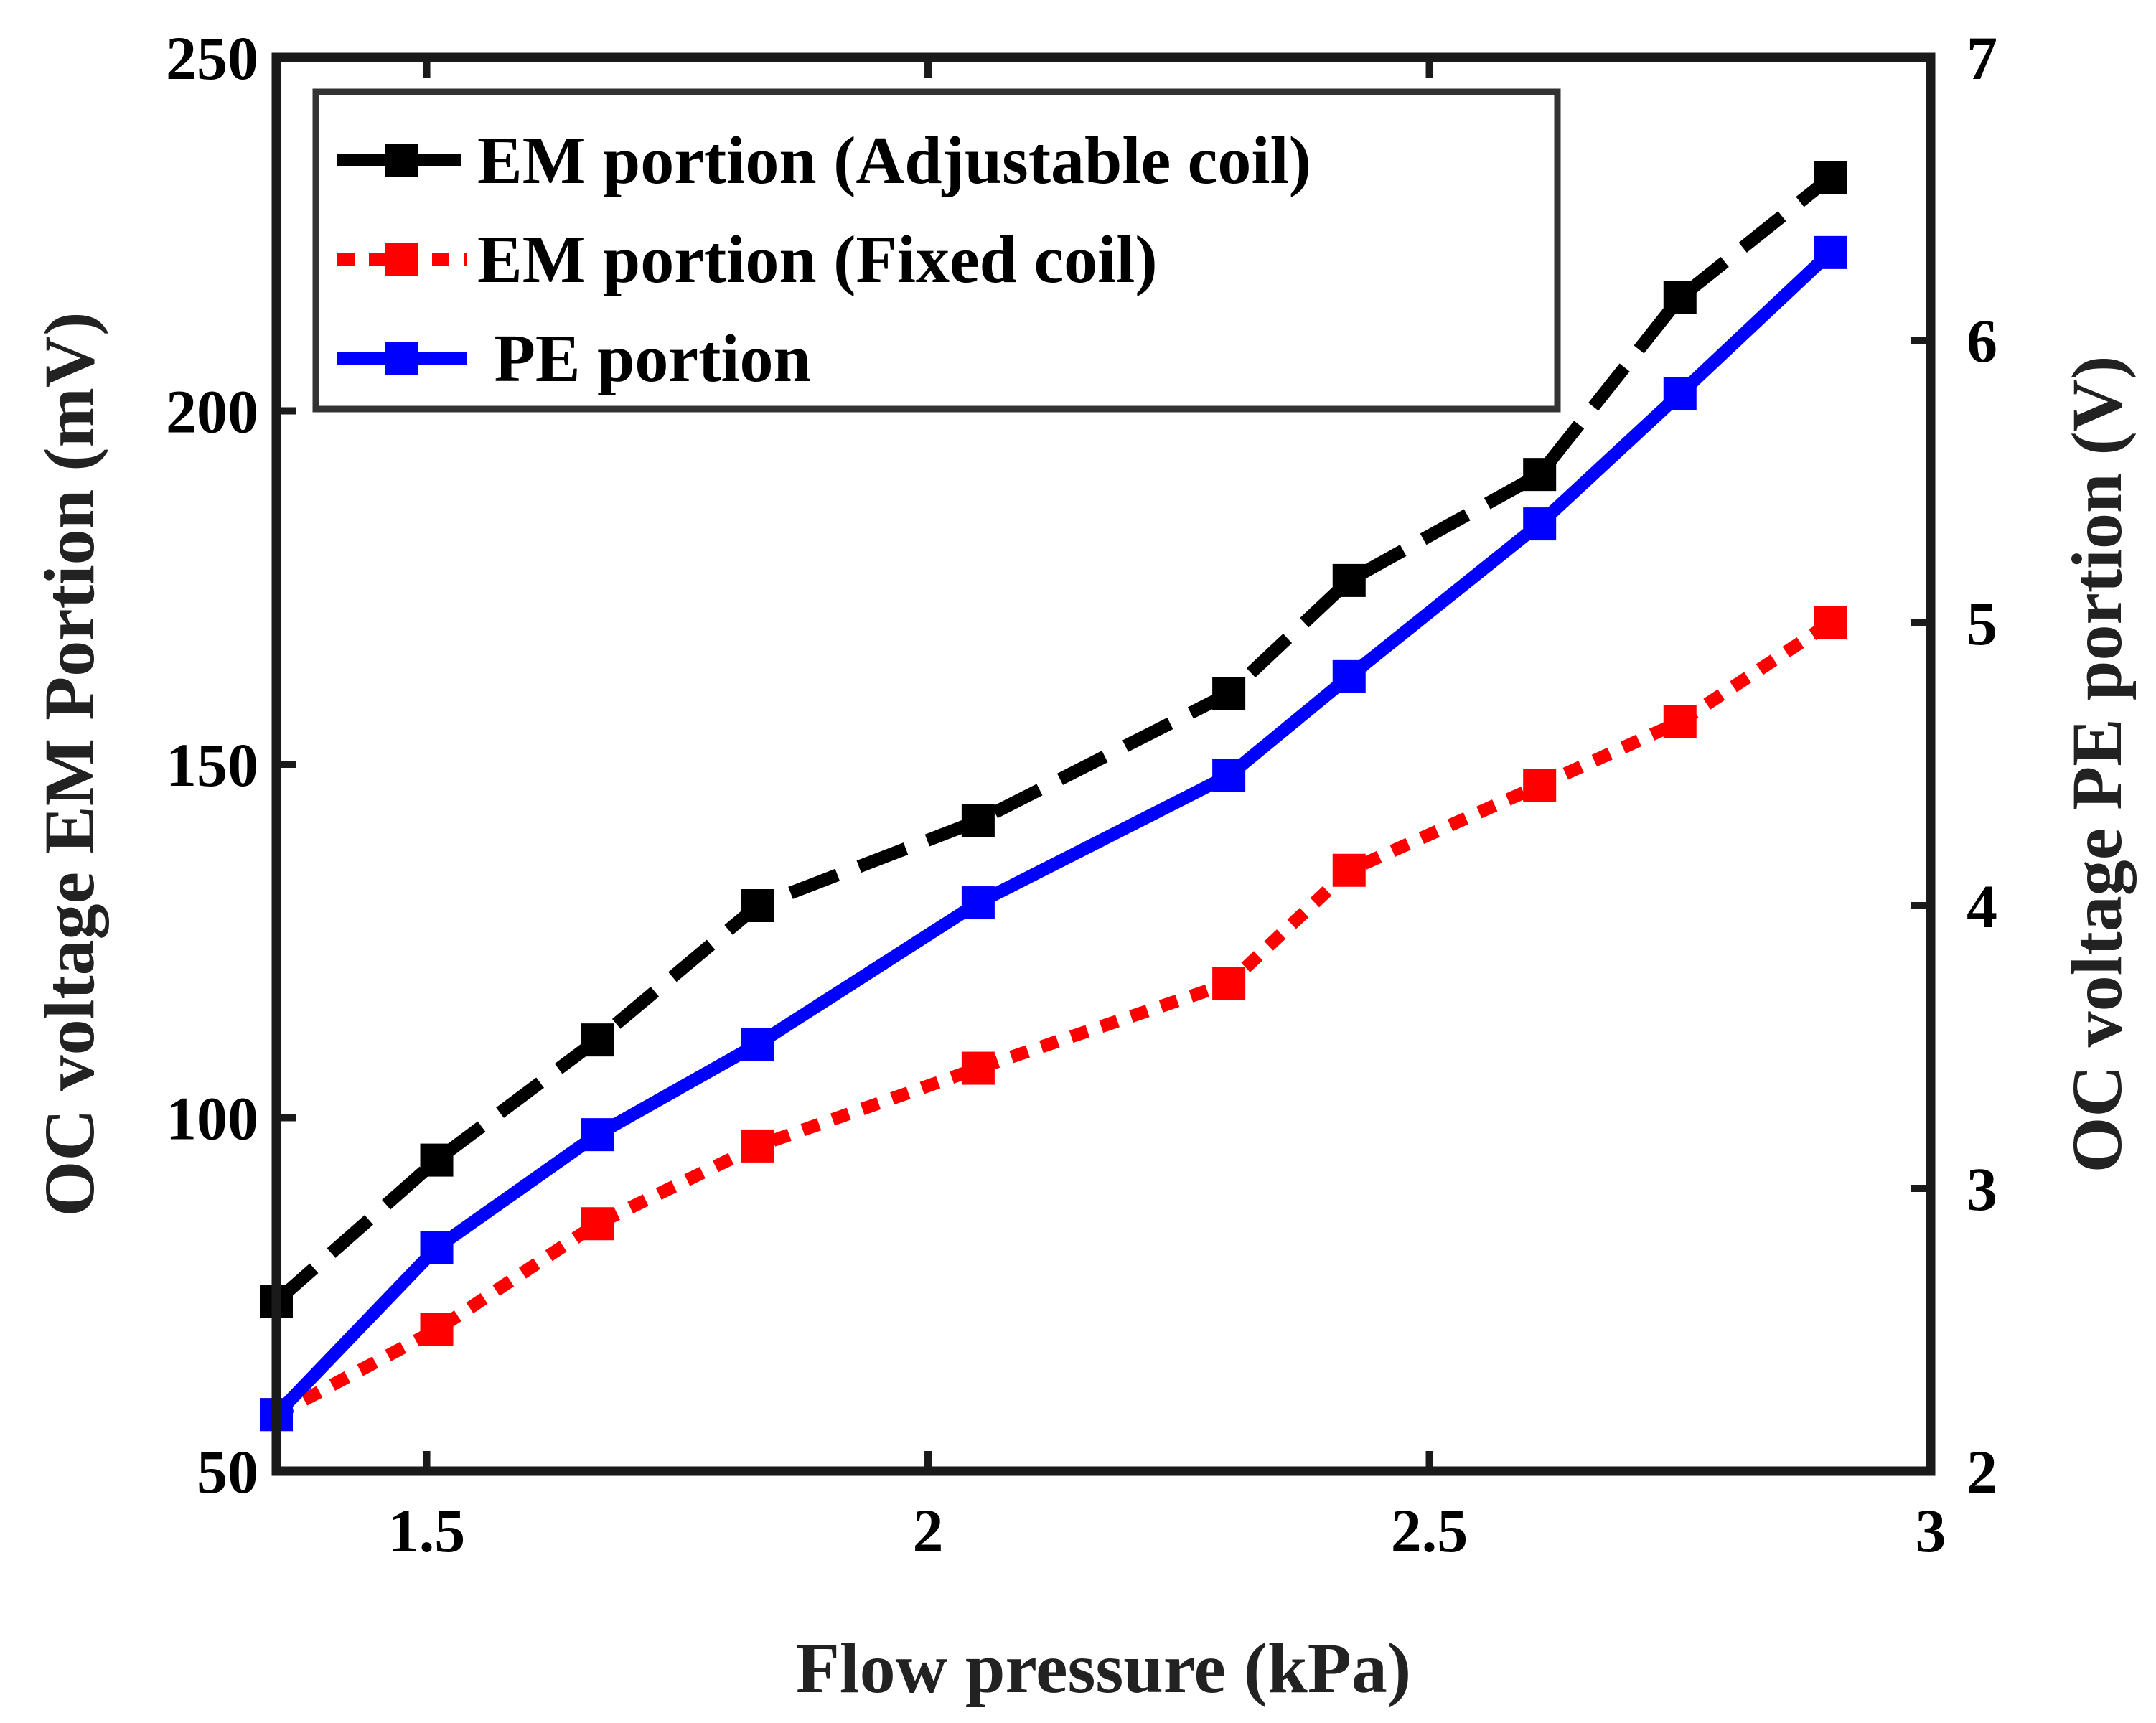 This screenshot has width=2156, height=1723. I want to click on right-y-tick-label: 5, so click(1982, 623).